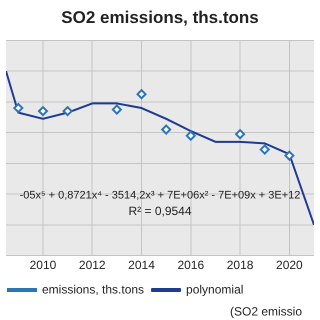  I want to click on annotation: R² = 0,9544, so click(160, 211).